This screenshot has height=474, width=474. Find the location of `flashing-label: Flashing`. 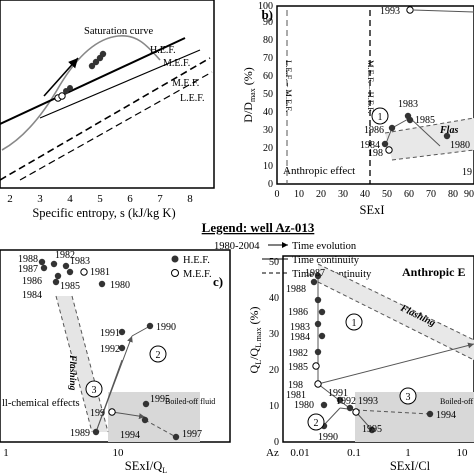

flashing-label: Flashing is located at coordinates (72, 372).